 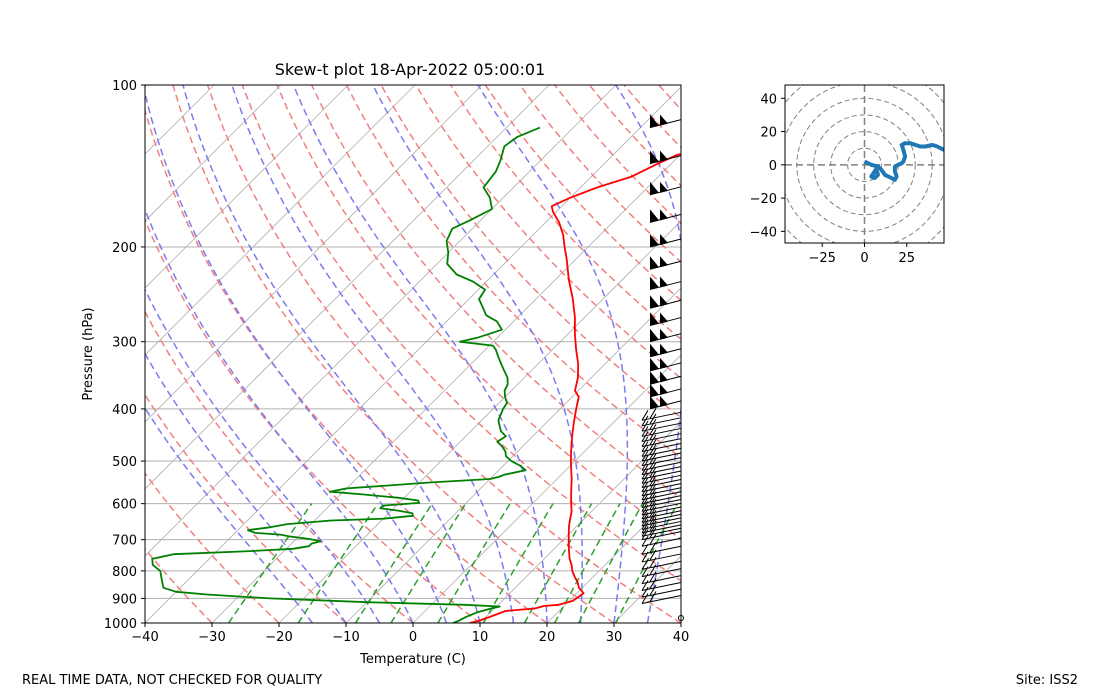 I want to click on hodo-x-tick-label: −25, so click(x=821, y=258).